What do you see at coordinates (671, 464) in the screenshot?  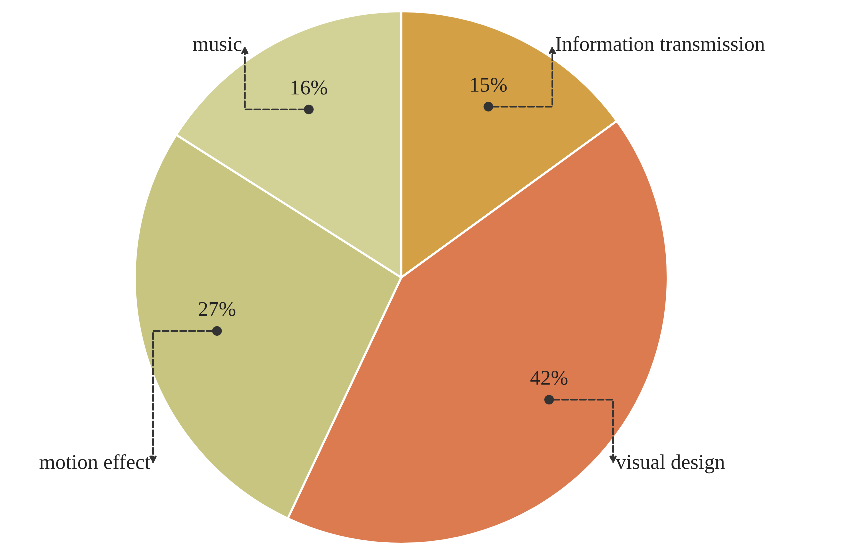 I see `slice-label: visual design` at bounding box center [671, 464].